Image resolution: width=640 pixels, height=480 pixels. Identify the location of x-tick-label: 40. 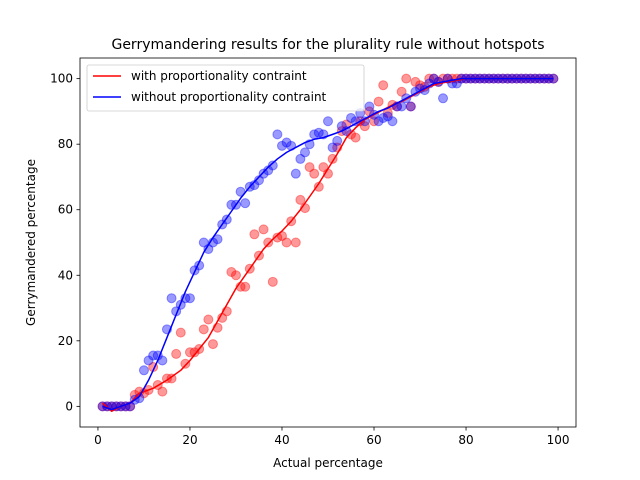
(281, 440).